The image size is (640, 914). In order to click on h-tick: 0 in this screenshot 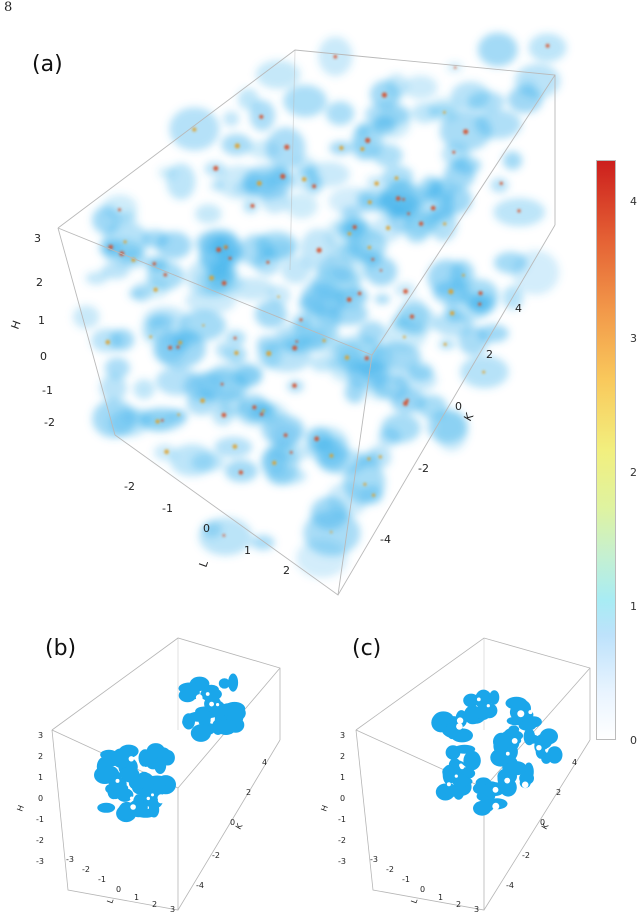, I will do `click(43, 356)`.